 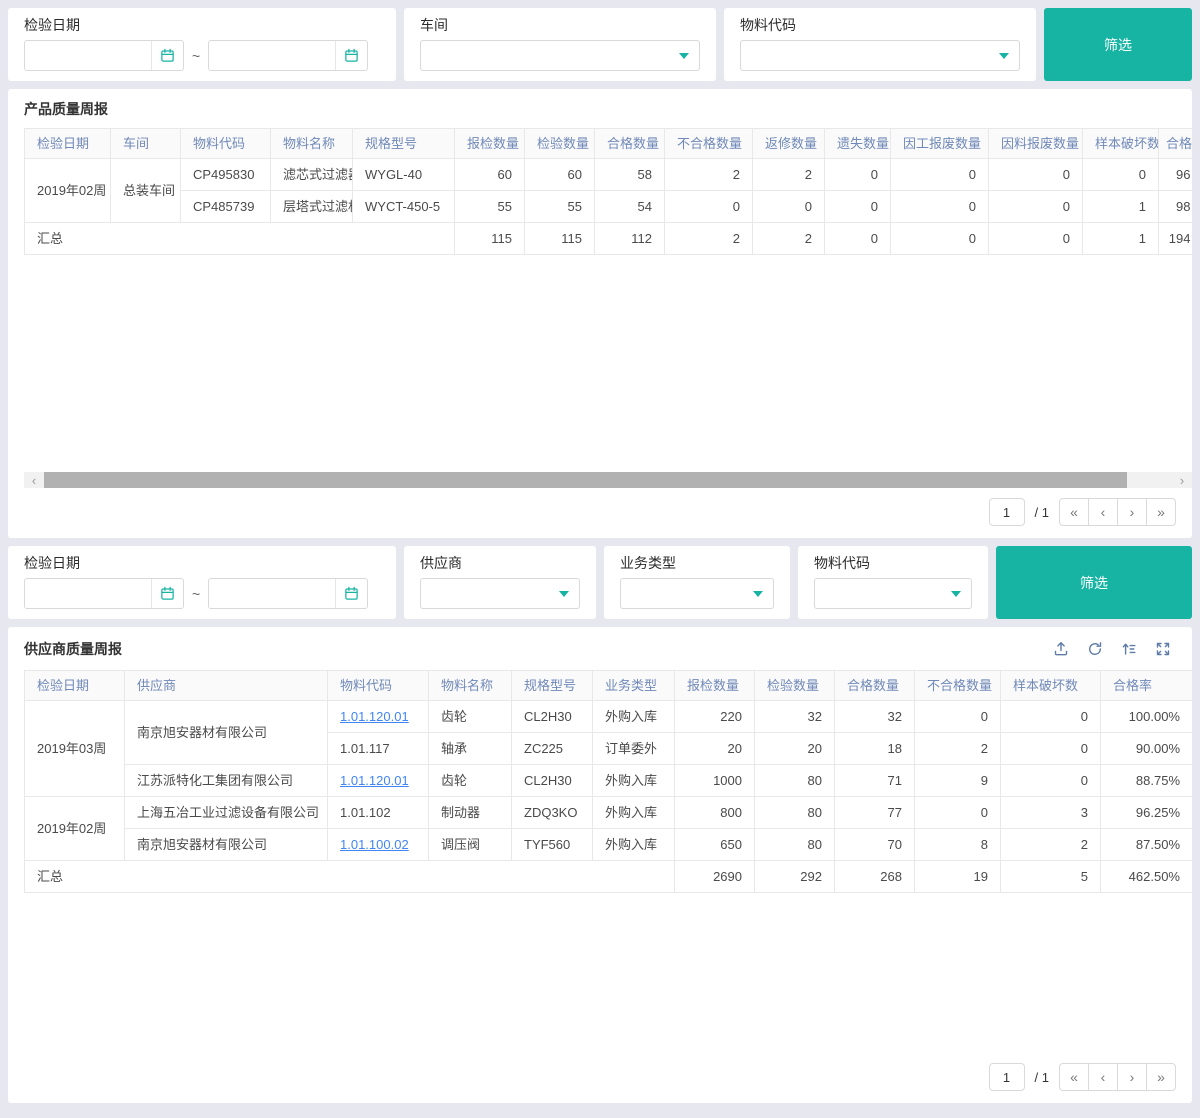 What do you see at coordinates (1061, 649) in the screenshot?
I see `export-icon` at bounding box center [1061, 649].